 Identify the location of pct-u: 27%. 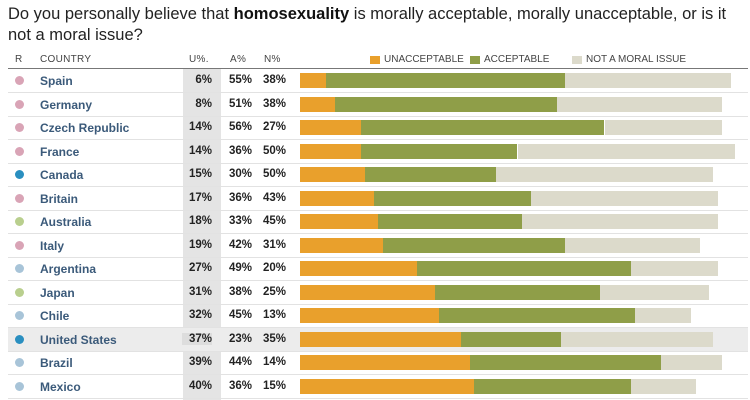
(200, 268).